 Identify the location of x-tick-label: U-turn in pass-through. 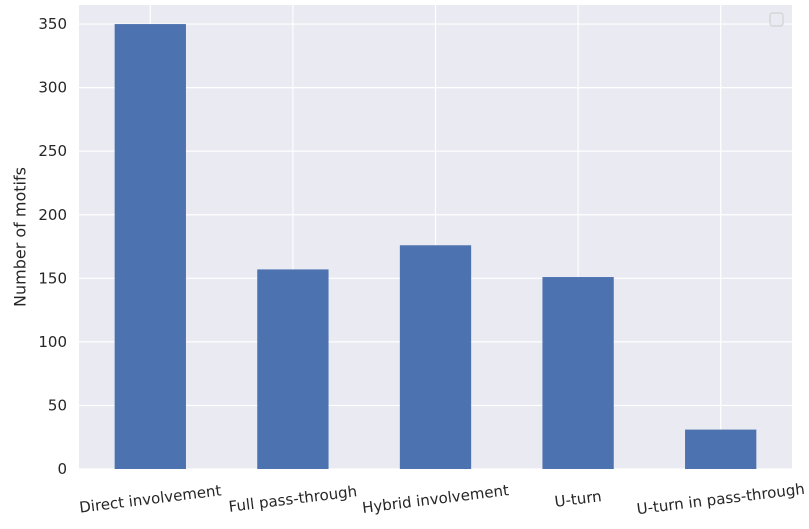
(721, 499).